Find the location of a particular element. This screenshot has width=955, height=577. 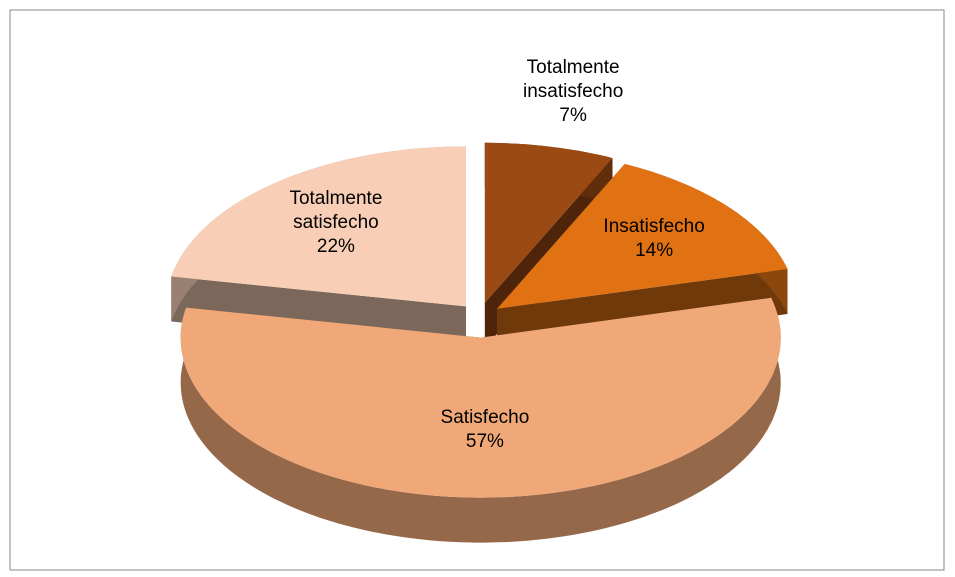

data-label: Totalmente insatisfecho 7% is located at coordinates (573, 92).